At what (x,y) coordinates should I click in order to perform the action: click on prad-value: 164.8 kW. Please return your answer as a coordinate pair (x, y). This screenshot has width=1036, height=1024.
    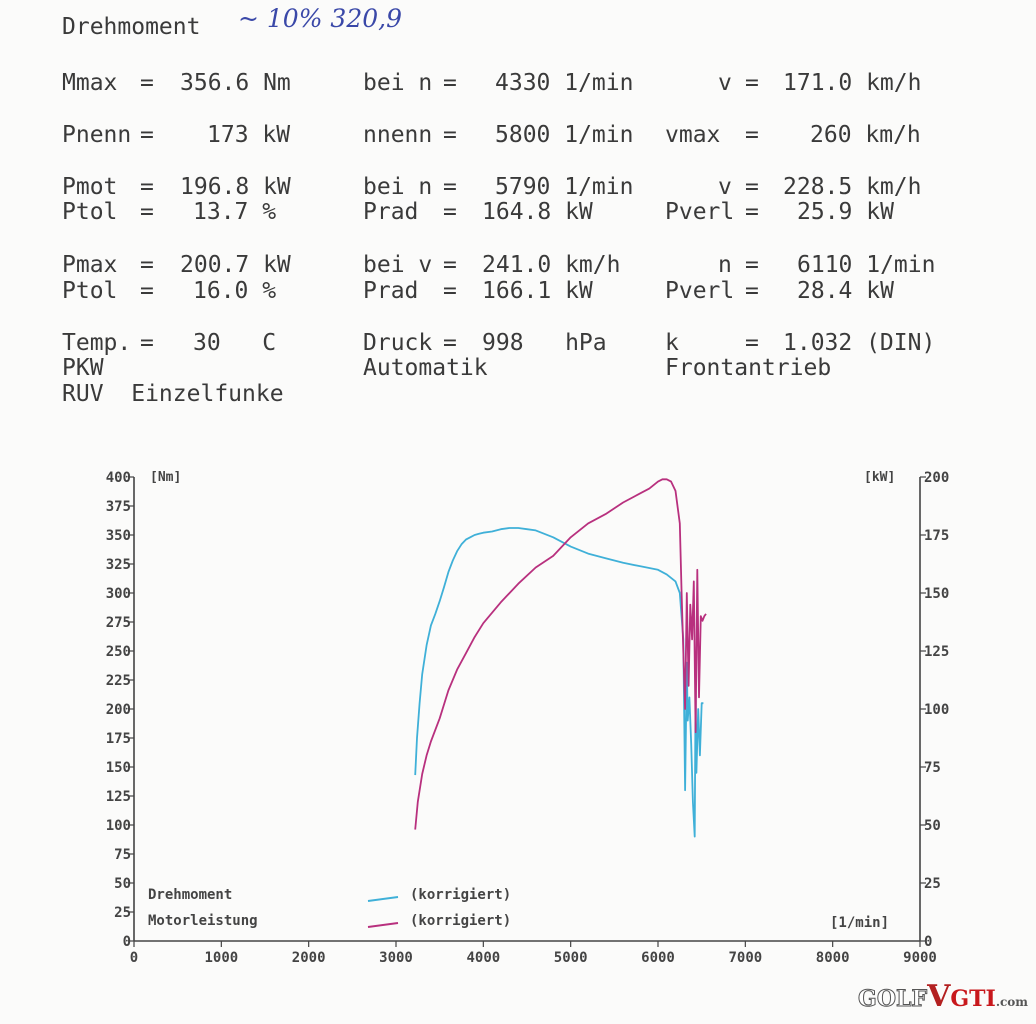
    Looking at the image, I should click on (537, 212).